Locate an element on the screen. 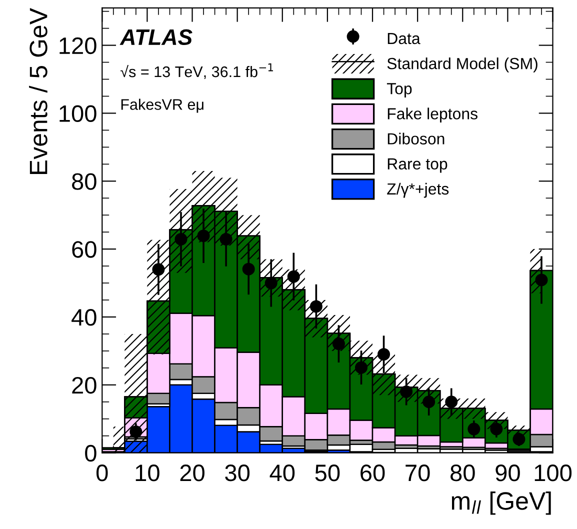  x-tick-label: 30 is located at coordinates (237, 473).